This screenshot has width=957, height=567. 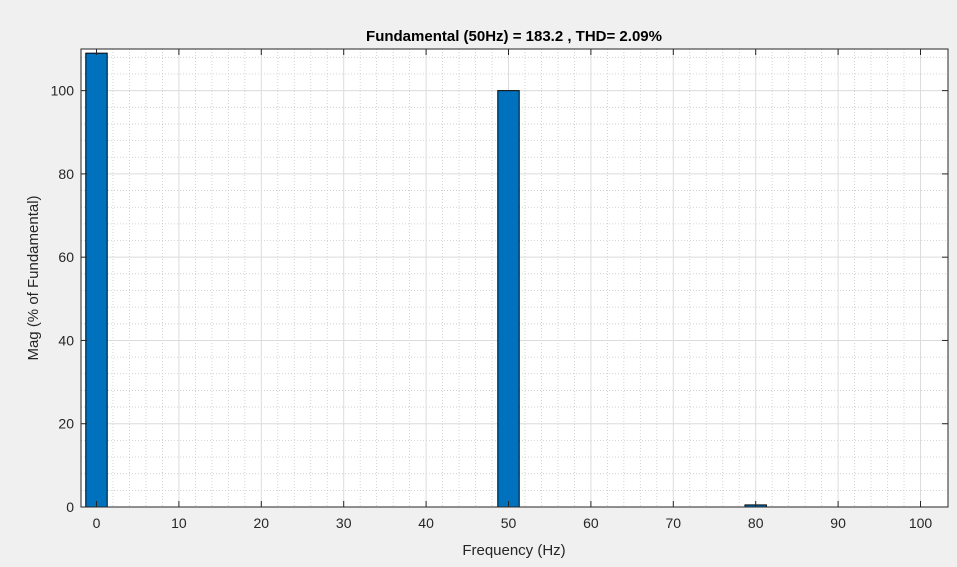 I want to click on x-tick-label: 60, so click(x=591, y=523).